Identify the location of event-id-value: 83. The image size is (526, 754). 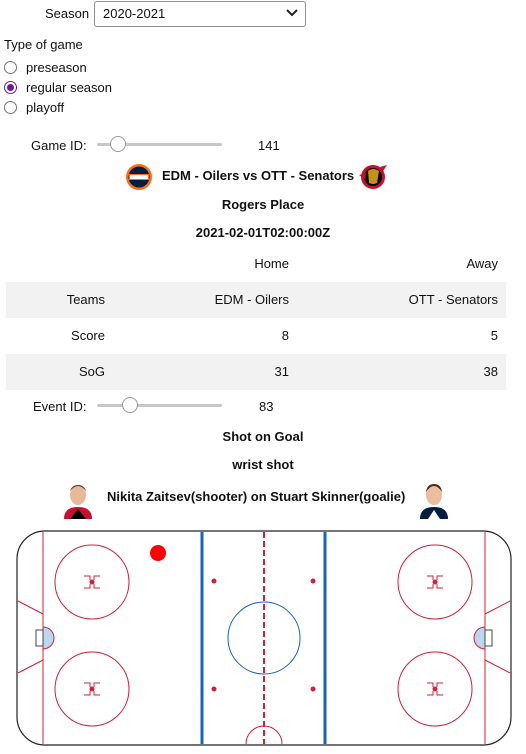
(266, 406).